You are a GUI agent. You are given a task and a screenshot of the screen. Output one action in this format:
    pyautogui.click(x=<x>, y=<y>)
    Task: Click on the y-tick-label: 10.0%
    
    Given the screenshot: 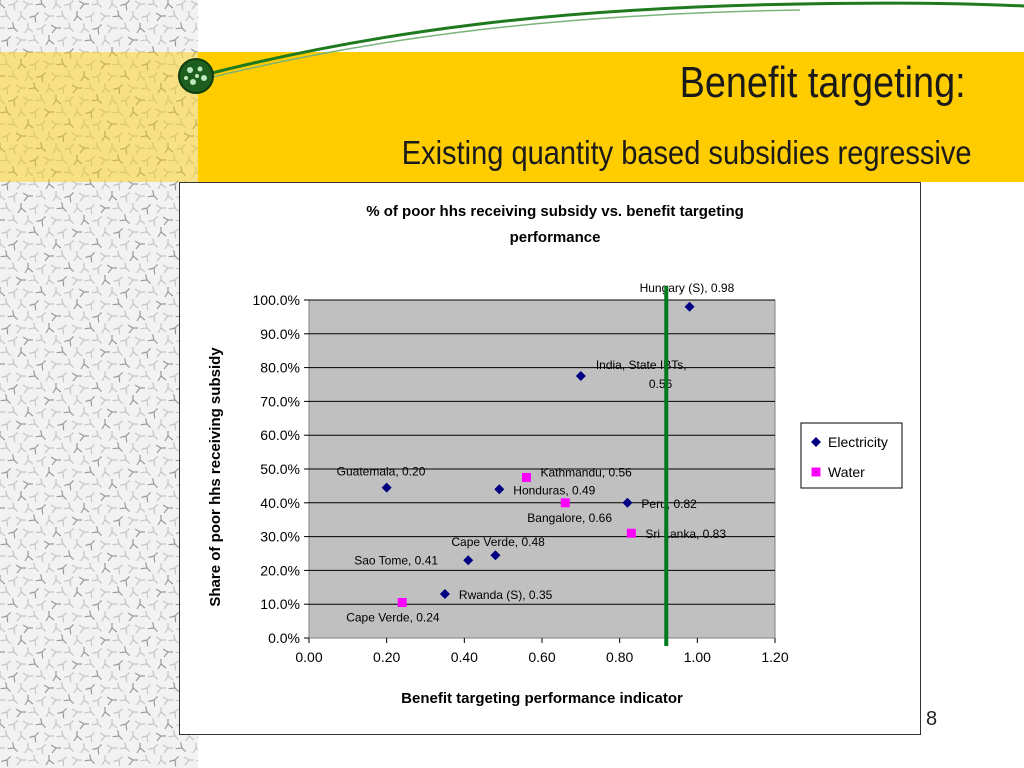 What is the action you would take?
    pyautogui.click(x=280, y=604)
    